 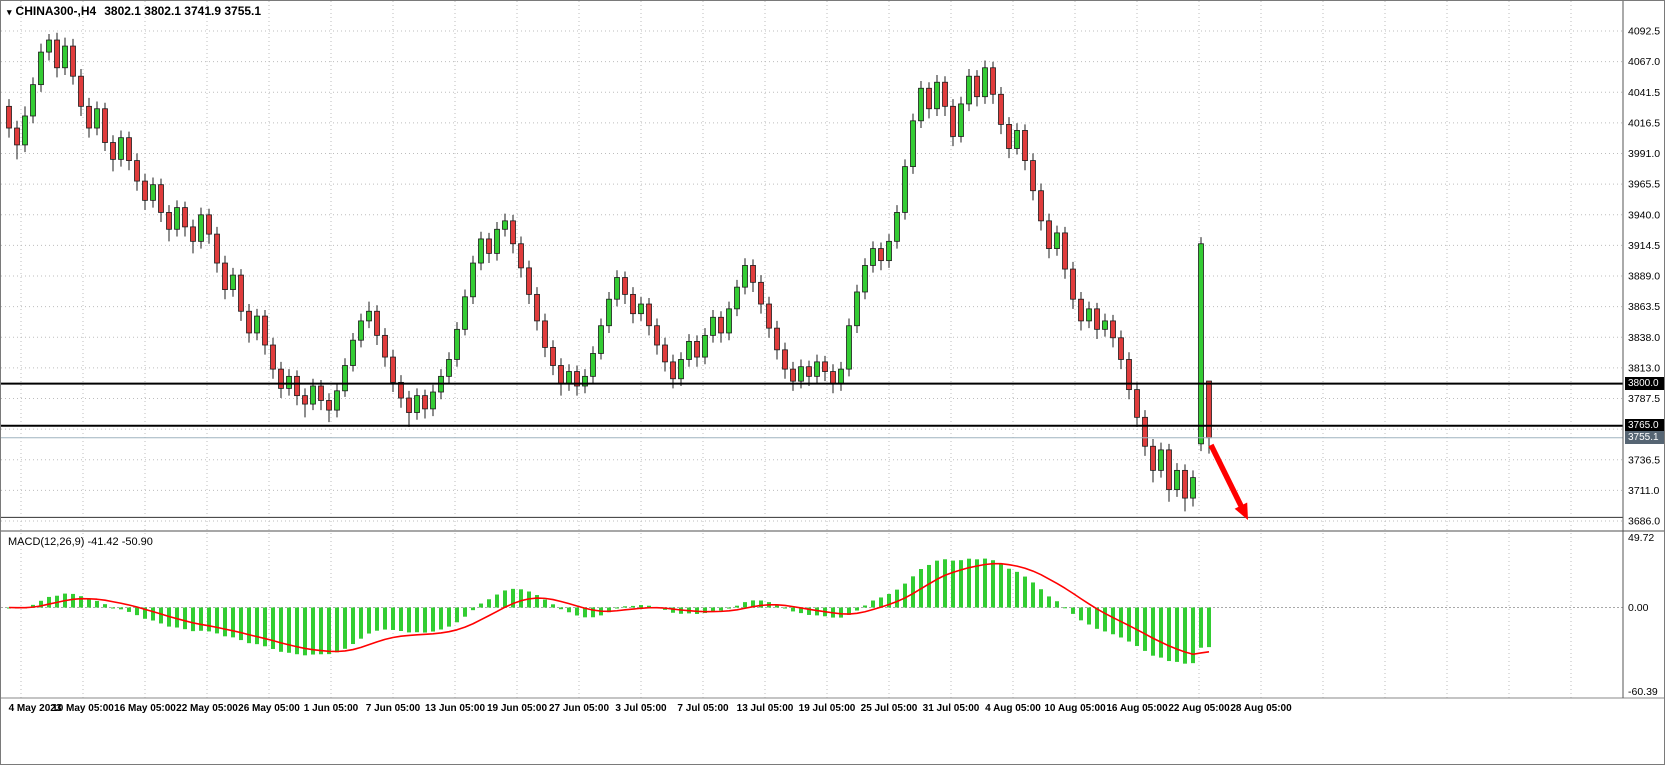 I want to click on macd-axis-label: -60.39, so click(x=1643, y=692).